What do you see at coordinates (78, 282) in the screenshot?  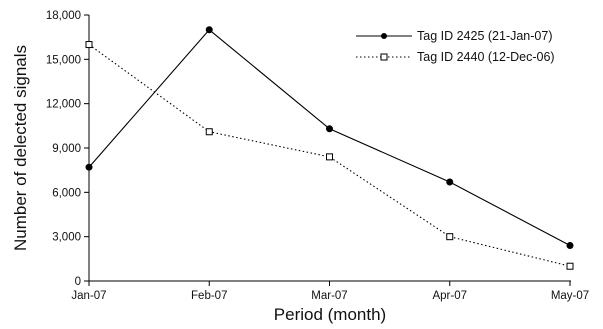 I see `y-tick-label: 0` at bounding box center [78, 282].